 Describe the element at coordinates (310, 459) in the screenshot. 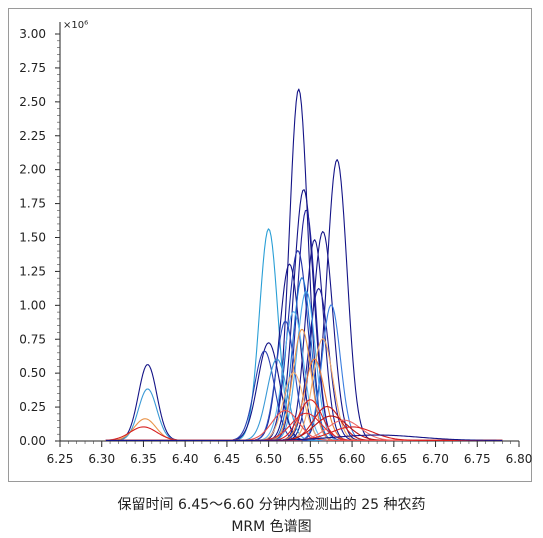

I see `x-tick-label: 6.55` at that location.